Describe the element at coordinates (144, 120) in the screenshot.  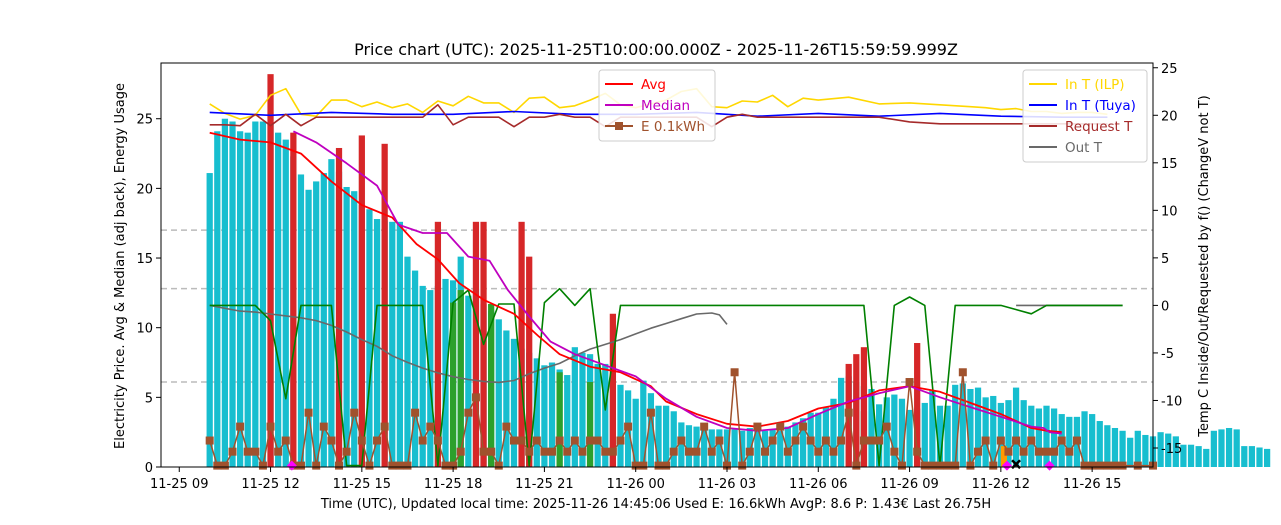
I see `left-y-tick-label: 25` at that location.